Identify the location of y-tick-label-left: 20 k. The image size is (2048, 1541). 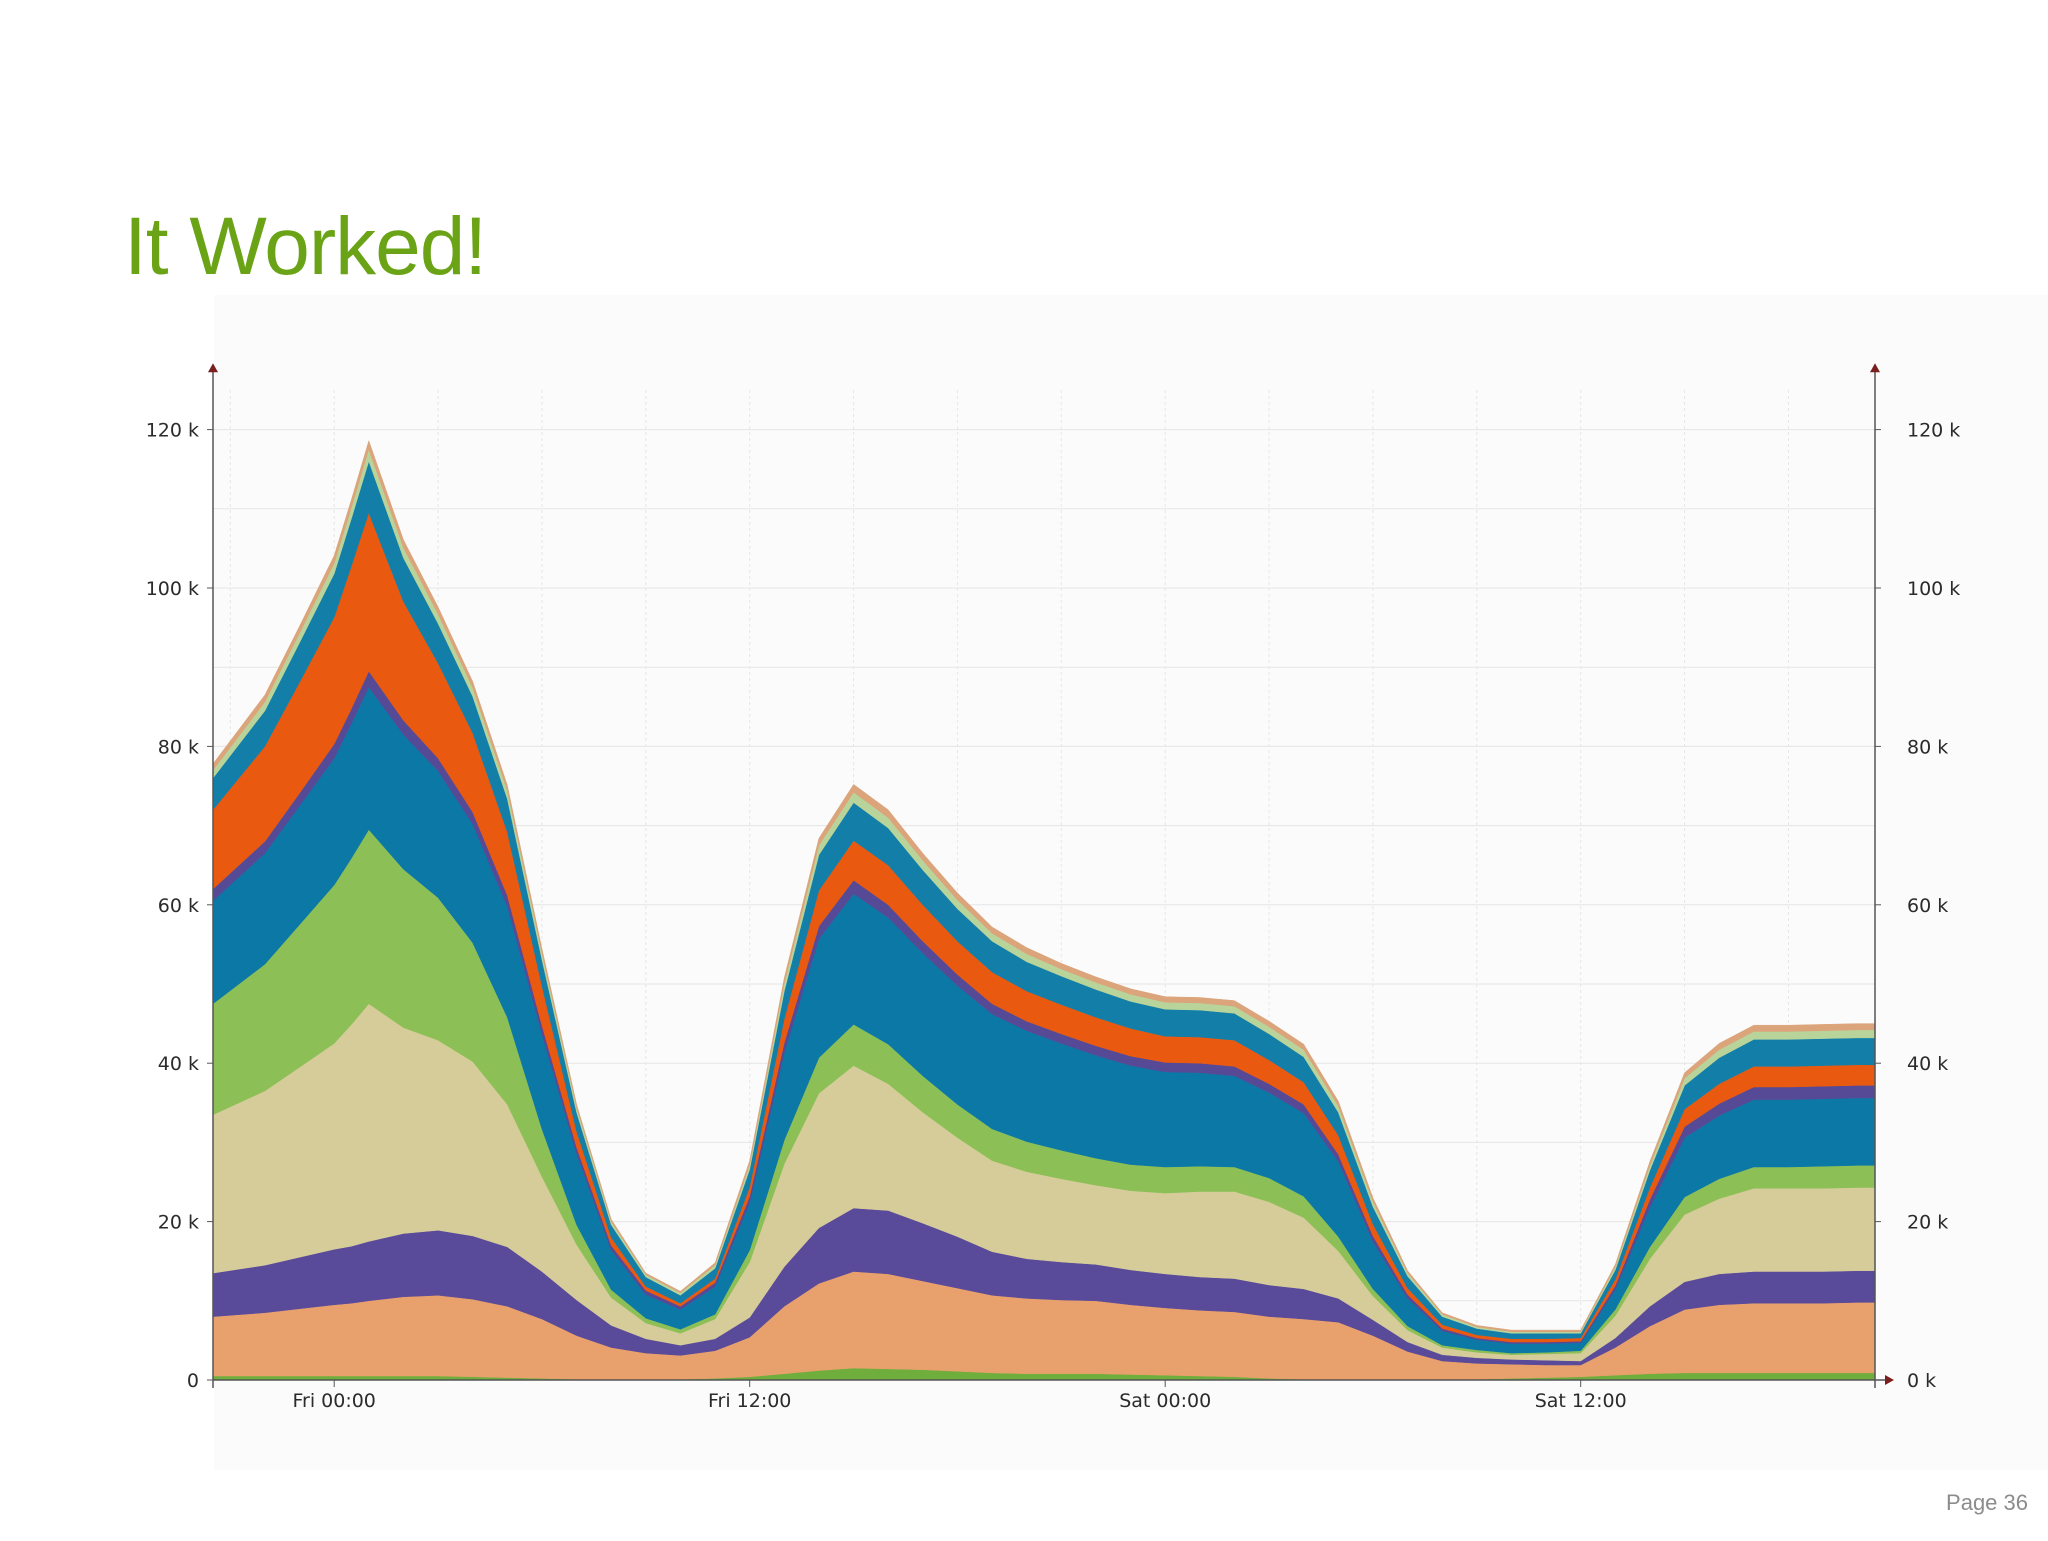
(178, 1223).